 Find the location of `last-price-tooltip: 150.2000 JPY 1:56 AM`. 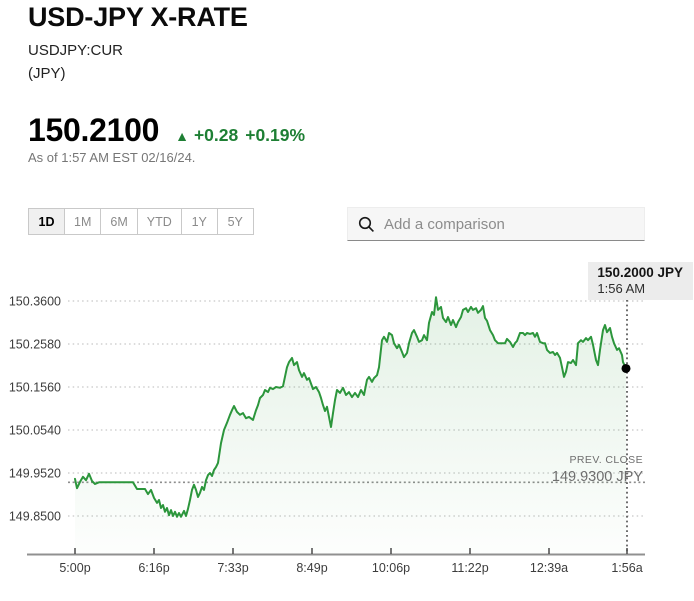

last-price-tooltip: 150.2000 JPY 1:56 AM is located at coordinates (640, 281).